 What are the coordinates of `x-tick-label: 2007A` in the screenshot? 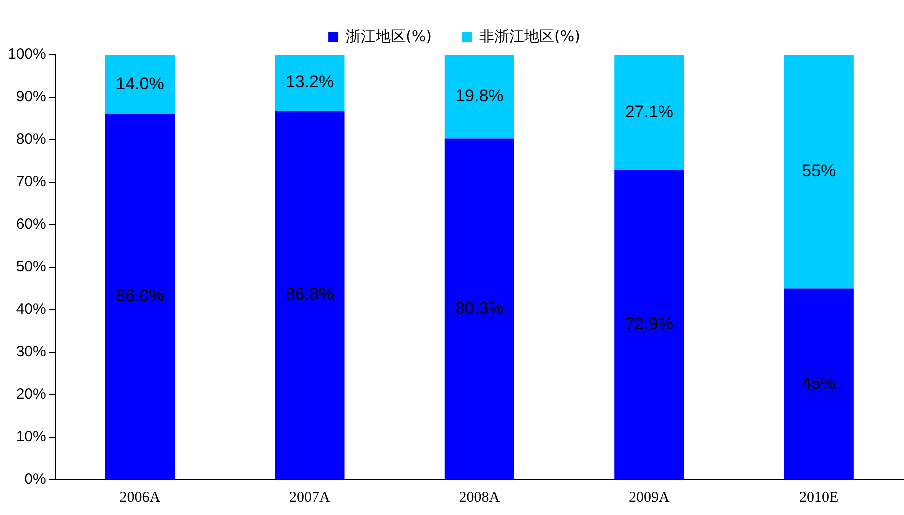 It's located at (310, 498).